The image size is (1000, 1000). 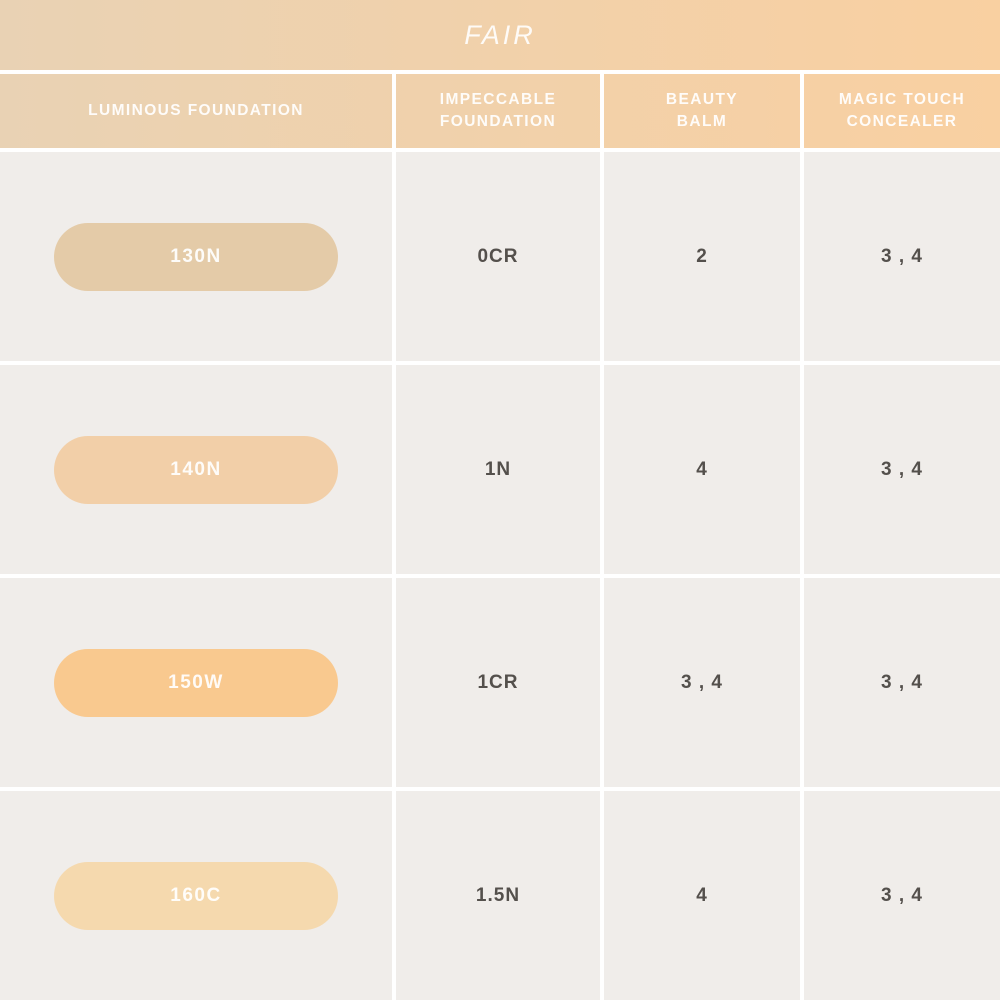 I want to click on table-cell: 1CR, so click(x=498, y=682).